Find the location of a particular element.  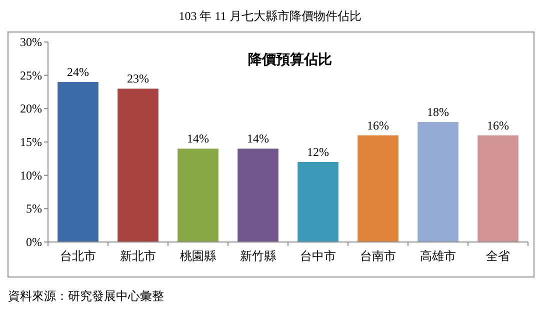

data-label: 23% is located at coordinates (138, 79).